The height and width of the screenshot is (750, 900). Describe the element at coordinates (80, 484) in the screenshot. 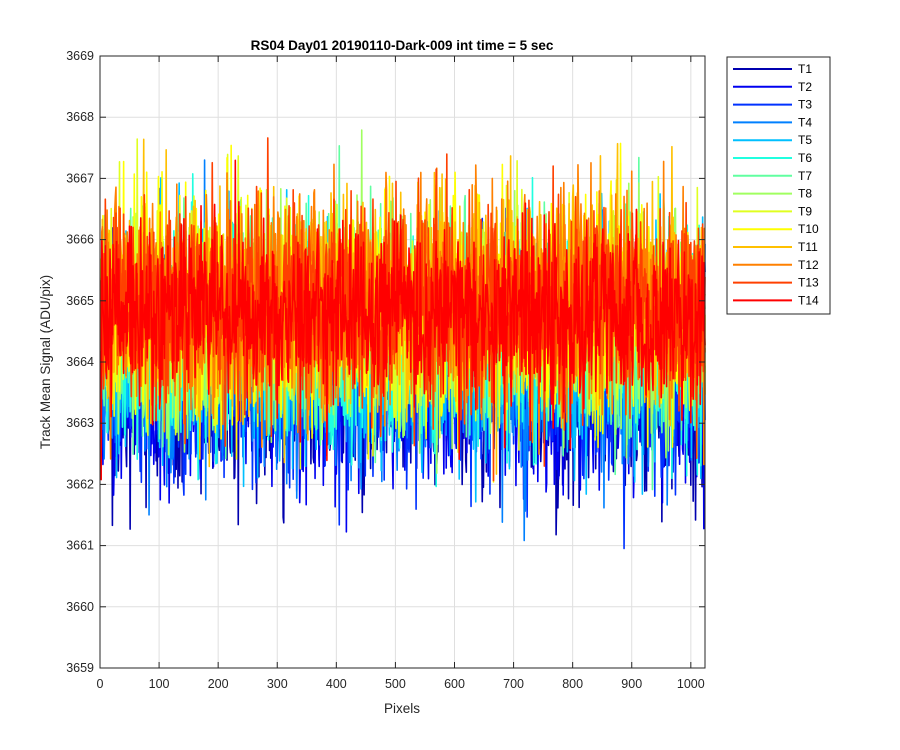

I see `y-tick-label: 3662` at that location.